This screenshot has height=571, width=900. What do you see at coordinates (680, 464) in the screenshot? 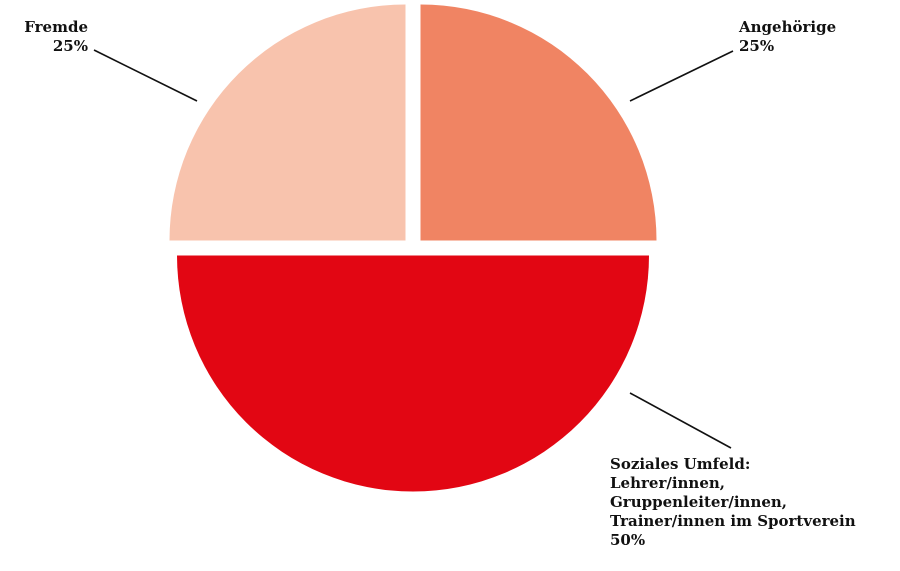
I see `slice-name-sozial-line-1: Soziales Umfeld:` at bounding box center [680, 464].